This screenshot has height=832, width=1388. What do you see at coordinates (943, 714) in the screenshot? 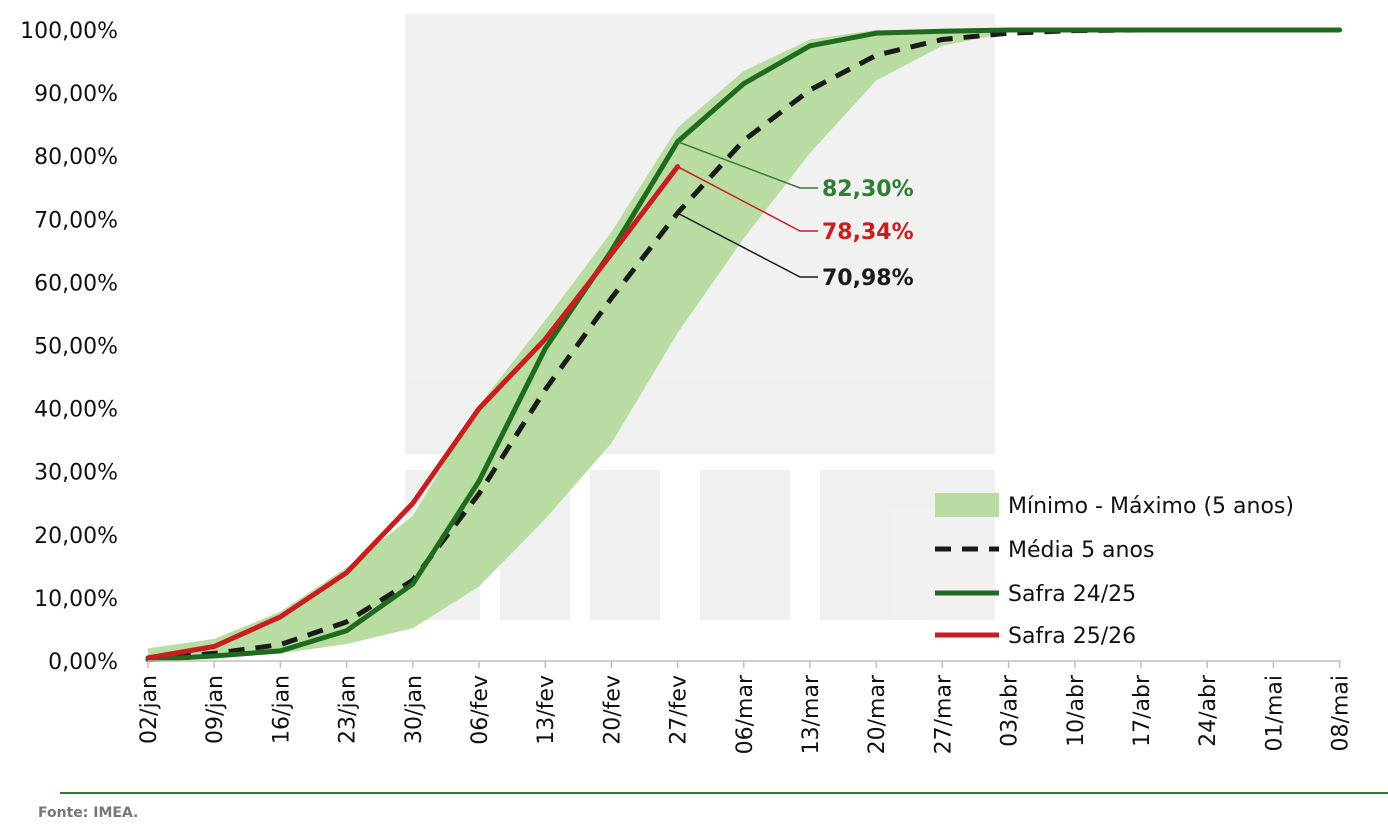
I see `x-tick-label: 27/mar` at bounding box center [943, 714].